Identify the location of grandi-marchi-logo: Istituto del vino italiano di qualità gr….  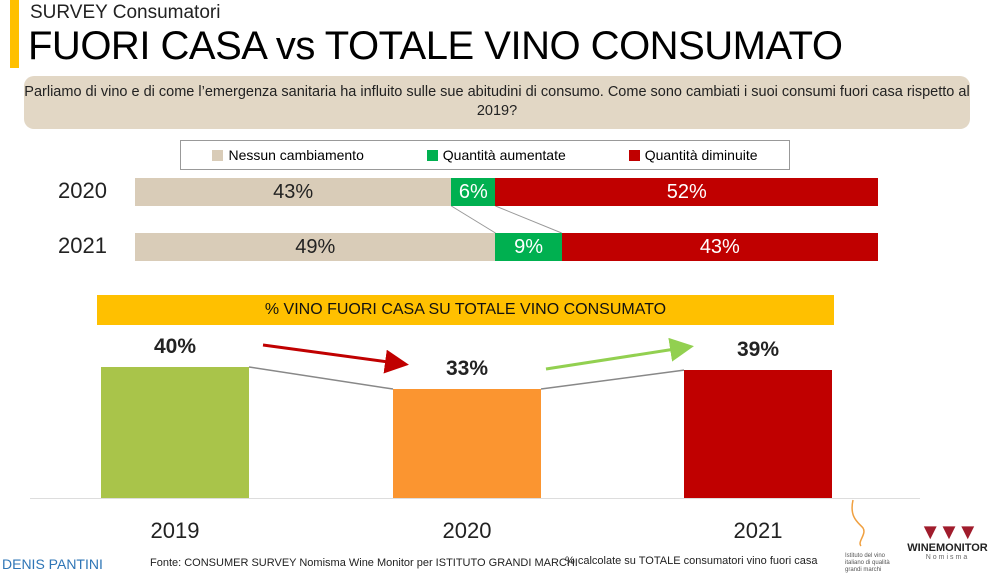
(871, 535).